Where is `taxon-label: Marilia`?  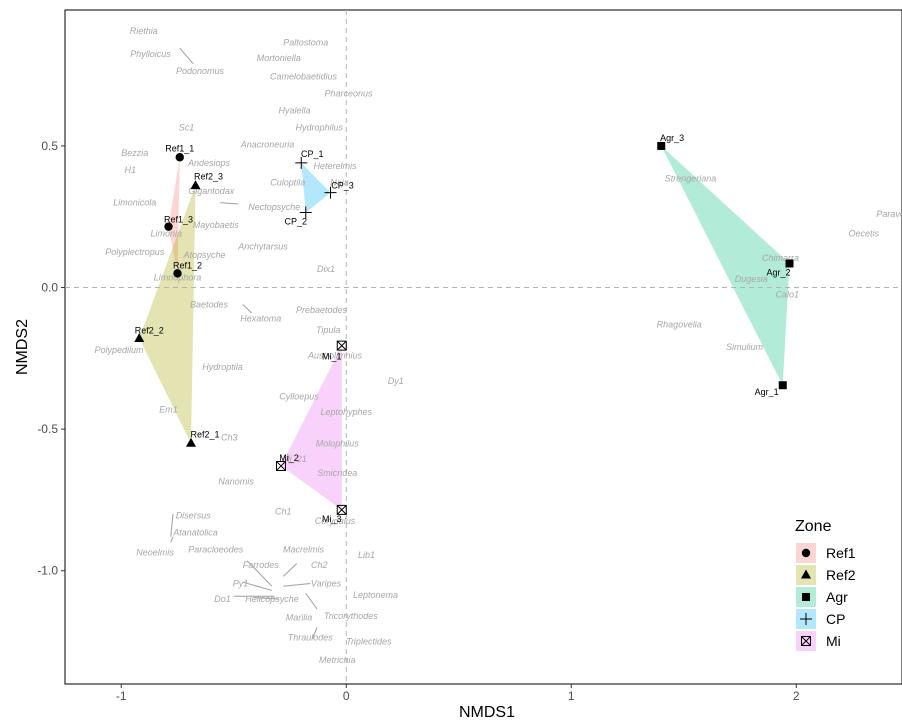 taxon-label: Marilia is located at coordinates (299, 617).